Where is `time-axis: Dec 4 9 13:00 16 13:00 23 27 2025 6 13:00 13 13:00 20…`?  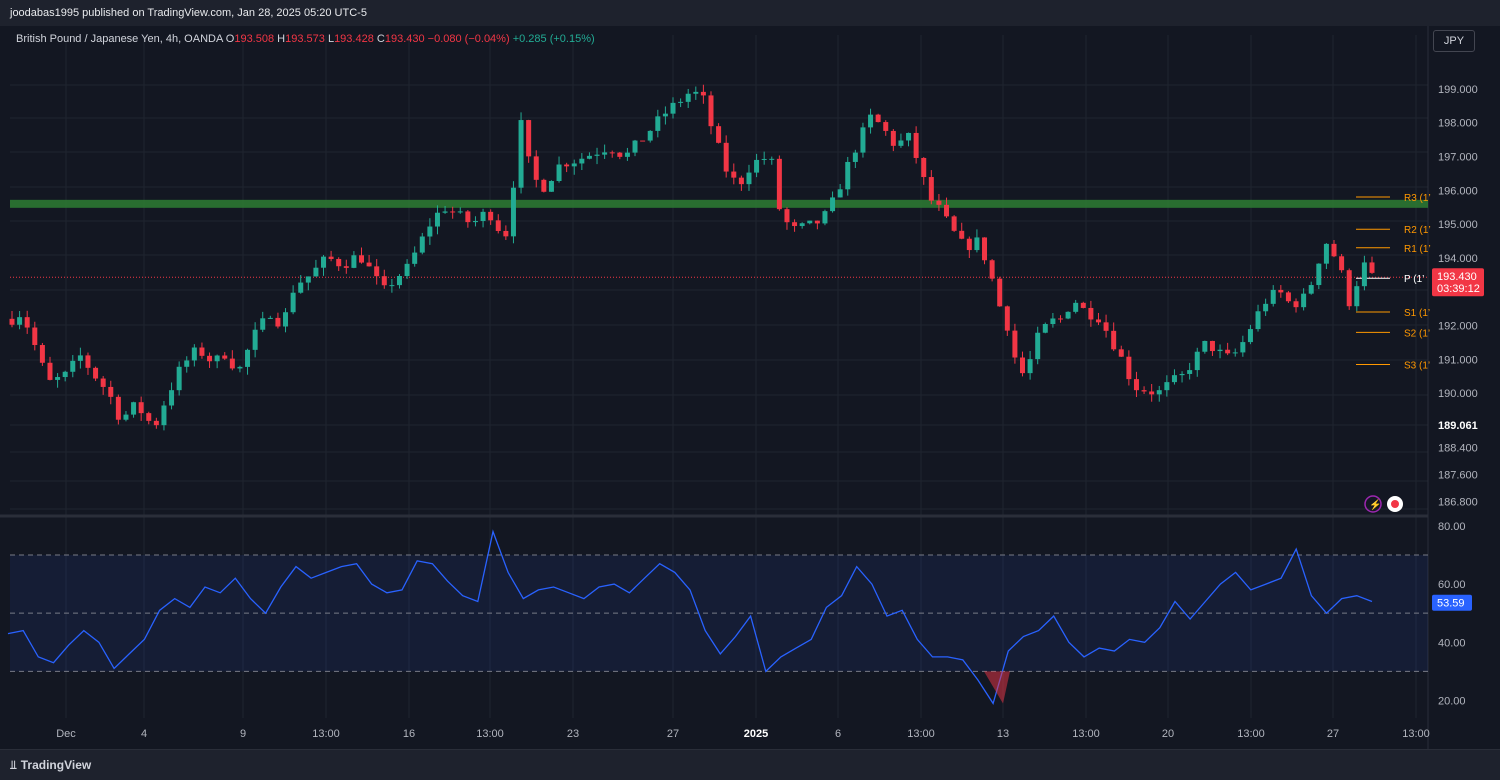 time-axis: Dec 4 9 13:00 16 13:00 23 27 2025 6 13:00 13 13:00 20… is located at coordinates (743, 734).